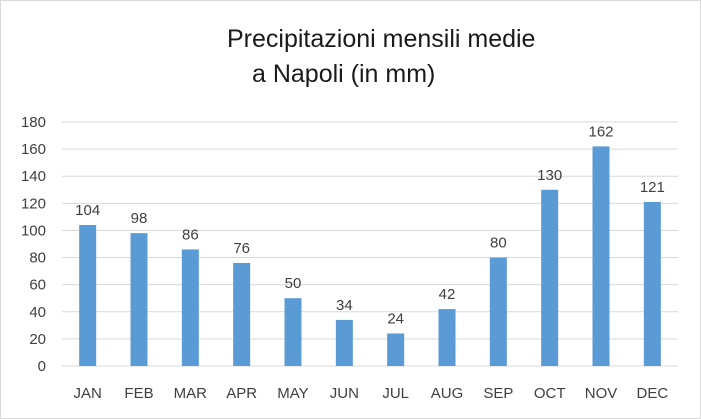 Image resolution: width=701 pixels, height=419 pixels. What do you see at coordinates (395, 393) in the screenshot?
I see `x-tick-label: JUL` at bounding box center [395, 393].